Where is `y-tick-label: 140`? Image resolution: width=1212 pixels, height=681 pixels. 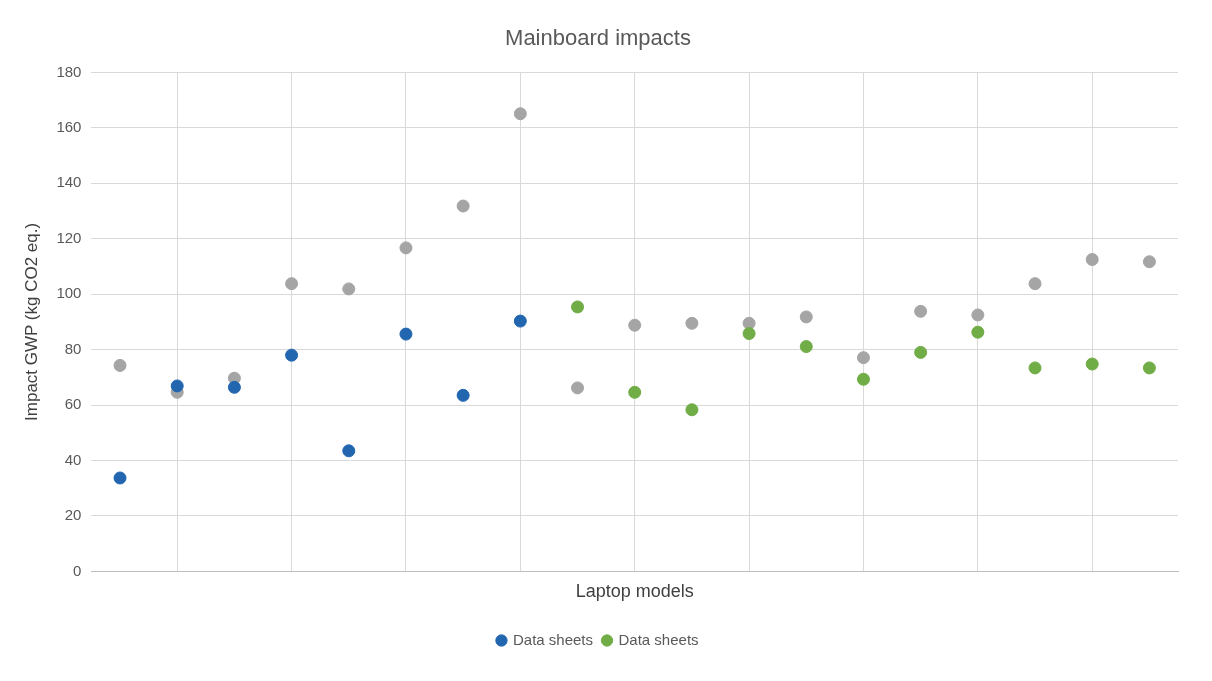
y-tick-label: 140 is located at coordinates (69, 182).